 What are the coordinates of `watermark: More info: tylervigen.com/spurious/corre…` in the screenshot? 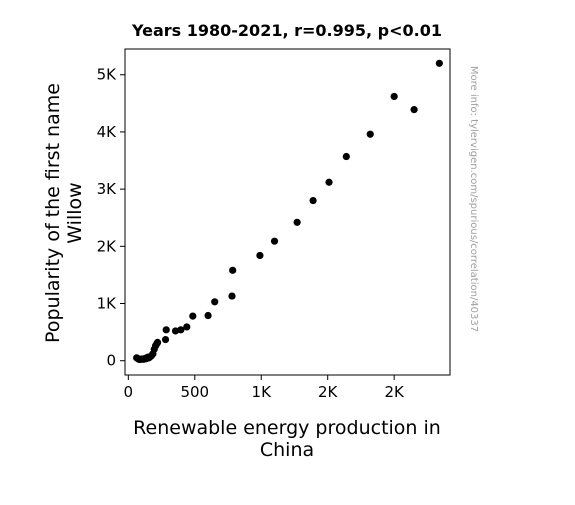 It's located at (473, 199).